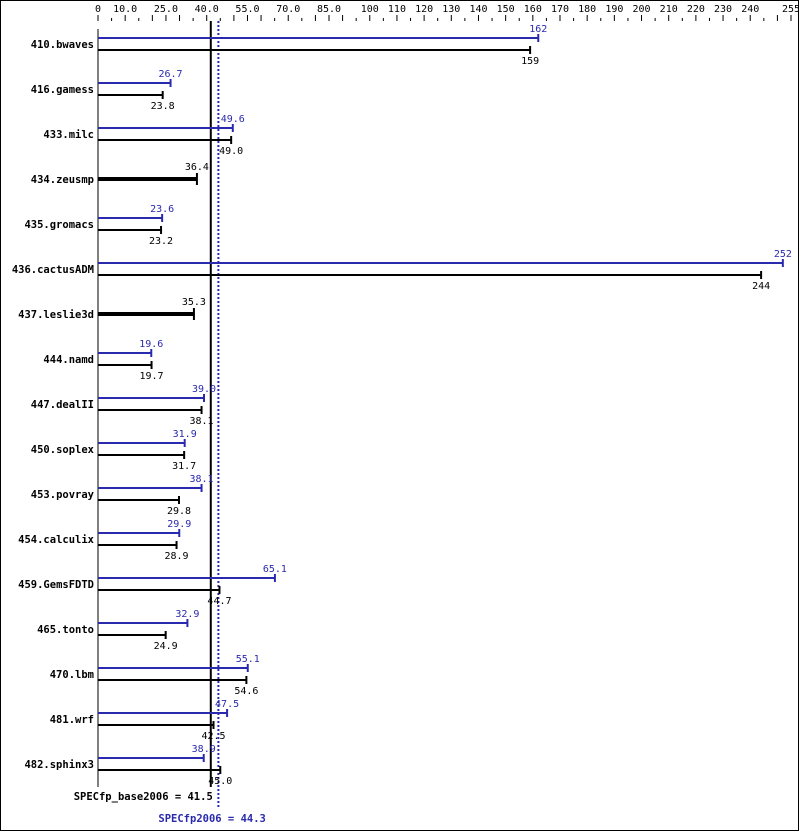 The height and width of the screenshot is (831, 799). Describe the element at coordinates (451, 9) in the screenshot. I see `x-tick-label: 130` at that location.